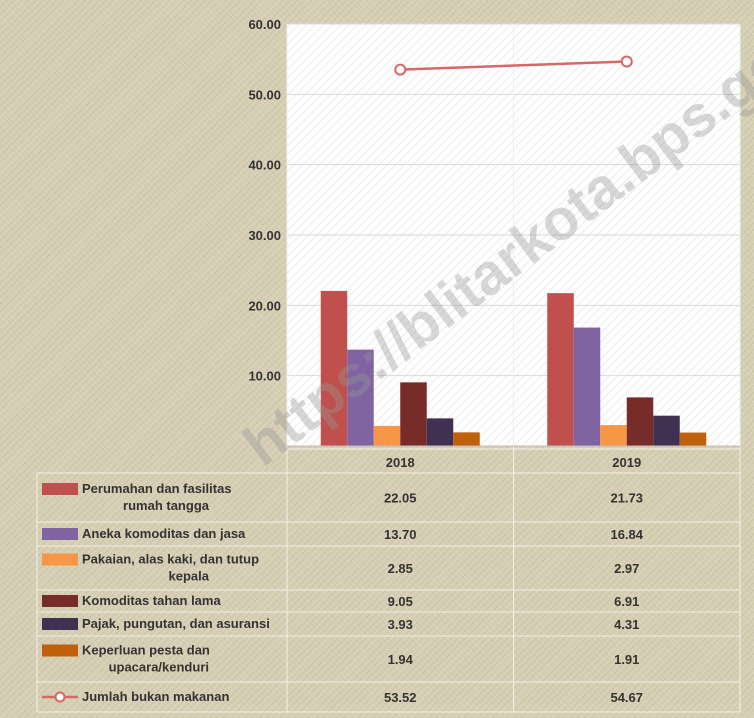  Describe the element at coordinates (400, 498) in the screenshot. I see `data-label: 22.05` at that location.